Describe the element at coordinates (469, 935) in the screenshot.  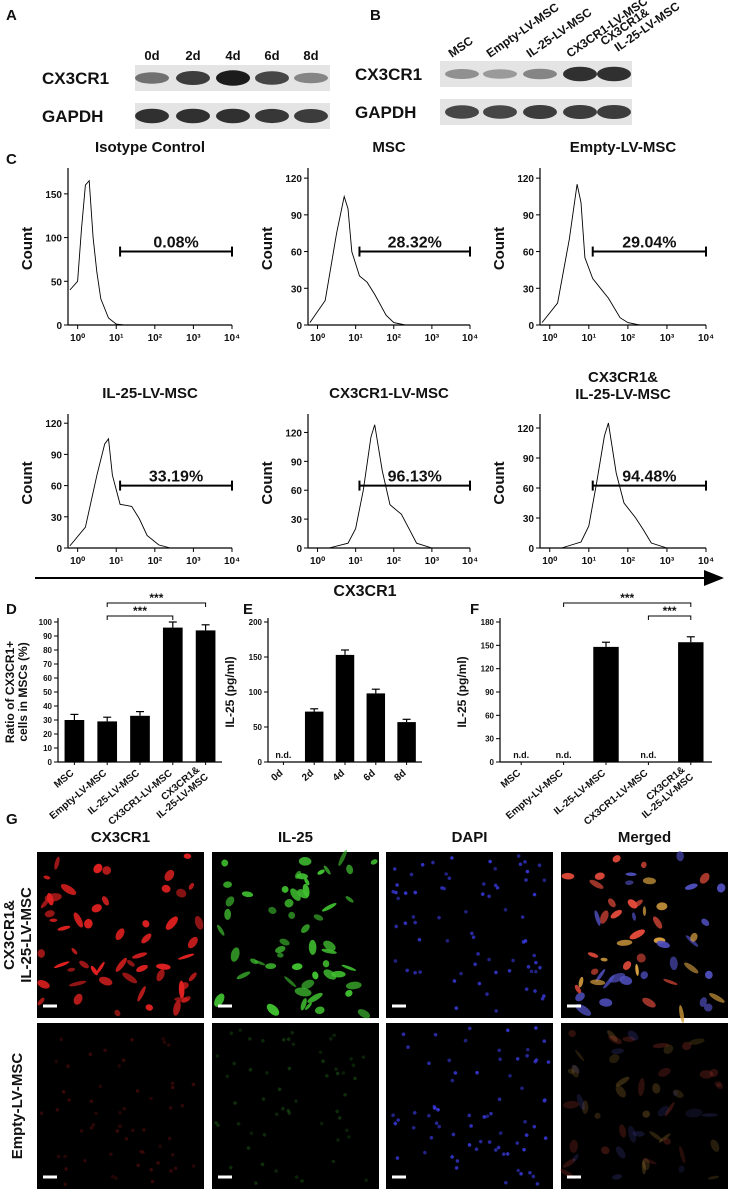
I see `micrograph` at that location.